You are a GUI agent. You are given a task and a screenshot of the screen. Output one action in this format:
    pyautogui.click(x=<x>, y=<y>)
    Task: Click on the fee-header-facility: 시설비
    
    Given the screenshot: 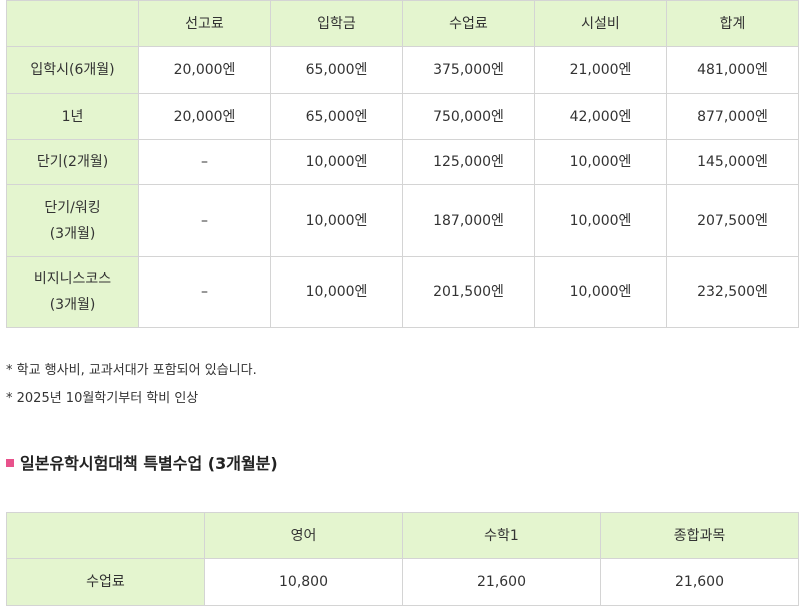 What is the action you would take?
    pyautogui.click(x=600, y=23)
    